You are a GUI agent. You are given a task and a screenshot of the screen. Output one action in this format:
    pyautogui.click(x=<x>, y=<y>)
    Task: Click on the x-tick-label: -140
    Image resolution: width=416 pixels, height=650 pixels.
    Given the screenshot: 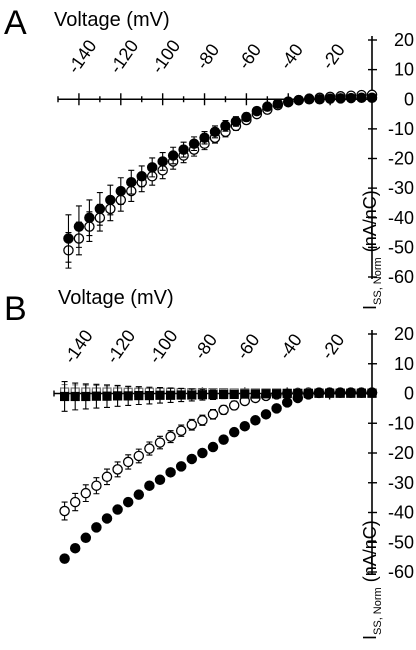 What is the action you would take?
    pyautogui.click(x=81, y=56)
    